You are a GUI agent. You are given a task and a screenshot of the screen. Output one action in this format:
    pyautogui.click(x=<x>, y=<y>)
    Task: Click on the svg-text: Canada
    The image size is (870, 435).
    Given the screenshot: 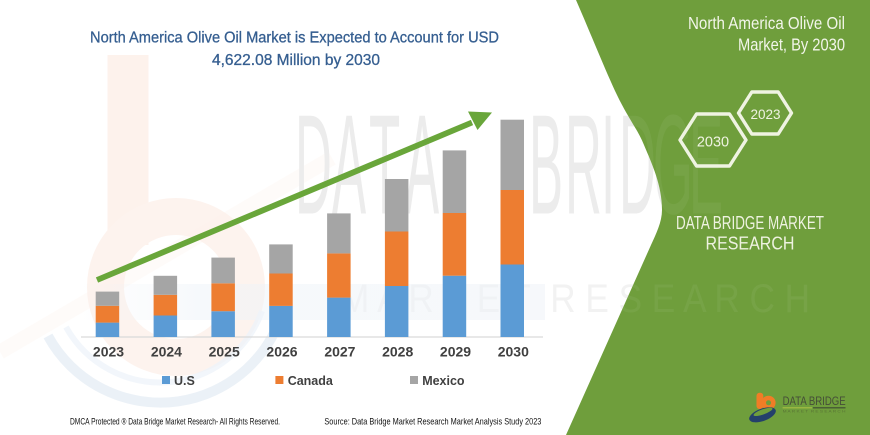 What is the action you would take?
    pyautogui.click(x=311, y=381)
    